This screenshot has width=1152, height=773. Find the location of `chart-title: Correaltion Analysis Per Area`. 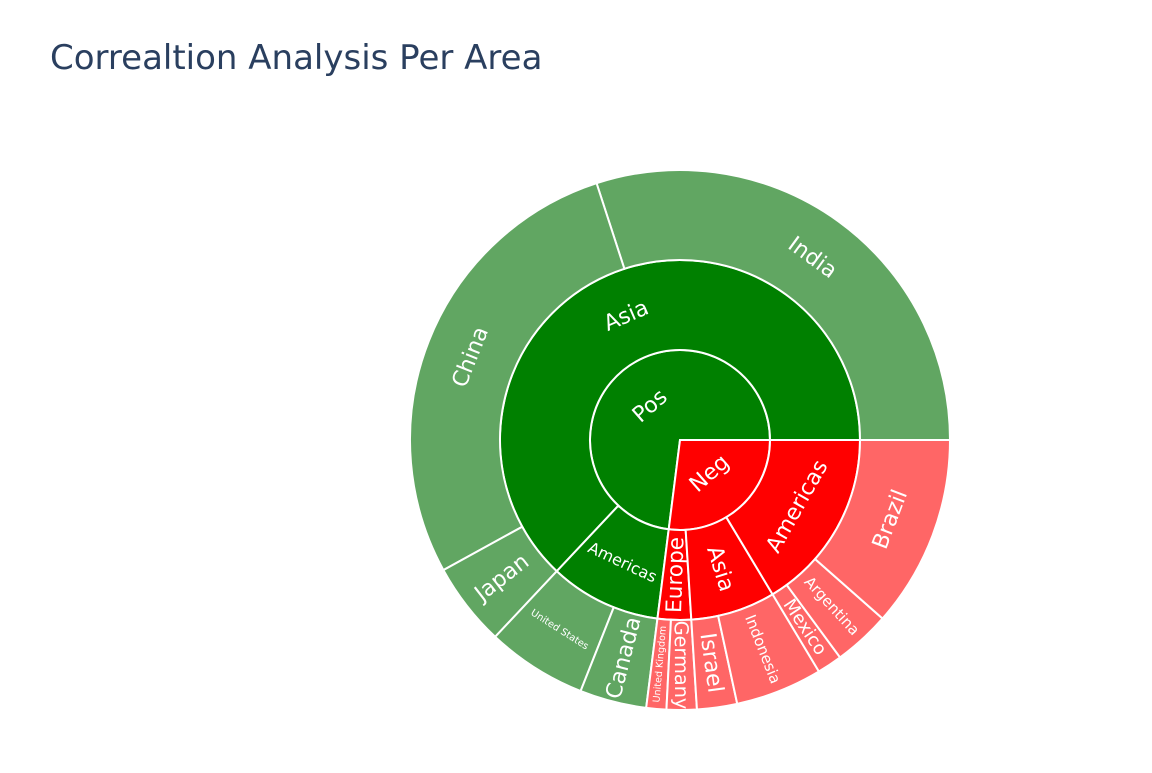

chart-title: Correaltion Analysis Per Area is located at coordinates (296, 58).